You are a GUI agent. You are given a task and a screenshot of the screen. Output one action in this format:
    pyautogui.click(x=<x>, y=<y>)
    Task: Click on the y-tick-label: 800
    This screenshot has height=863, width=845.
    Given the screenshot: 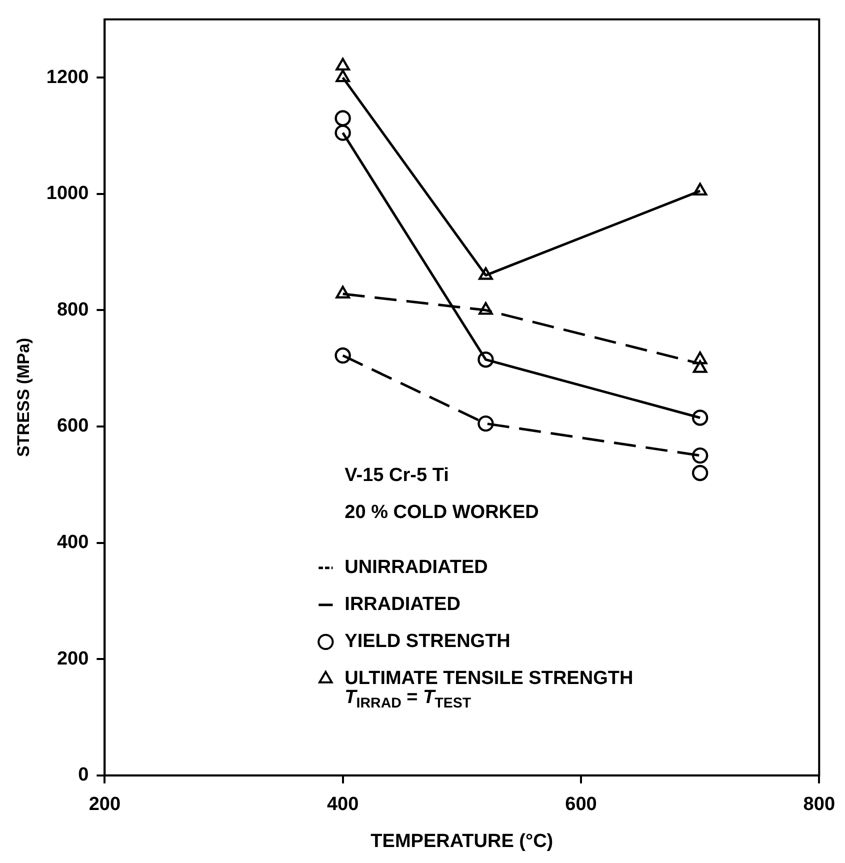 What is the action you would take?
    pyautogui.click(x=72, y=309)
    